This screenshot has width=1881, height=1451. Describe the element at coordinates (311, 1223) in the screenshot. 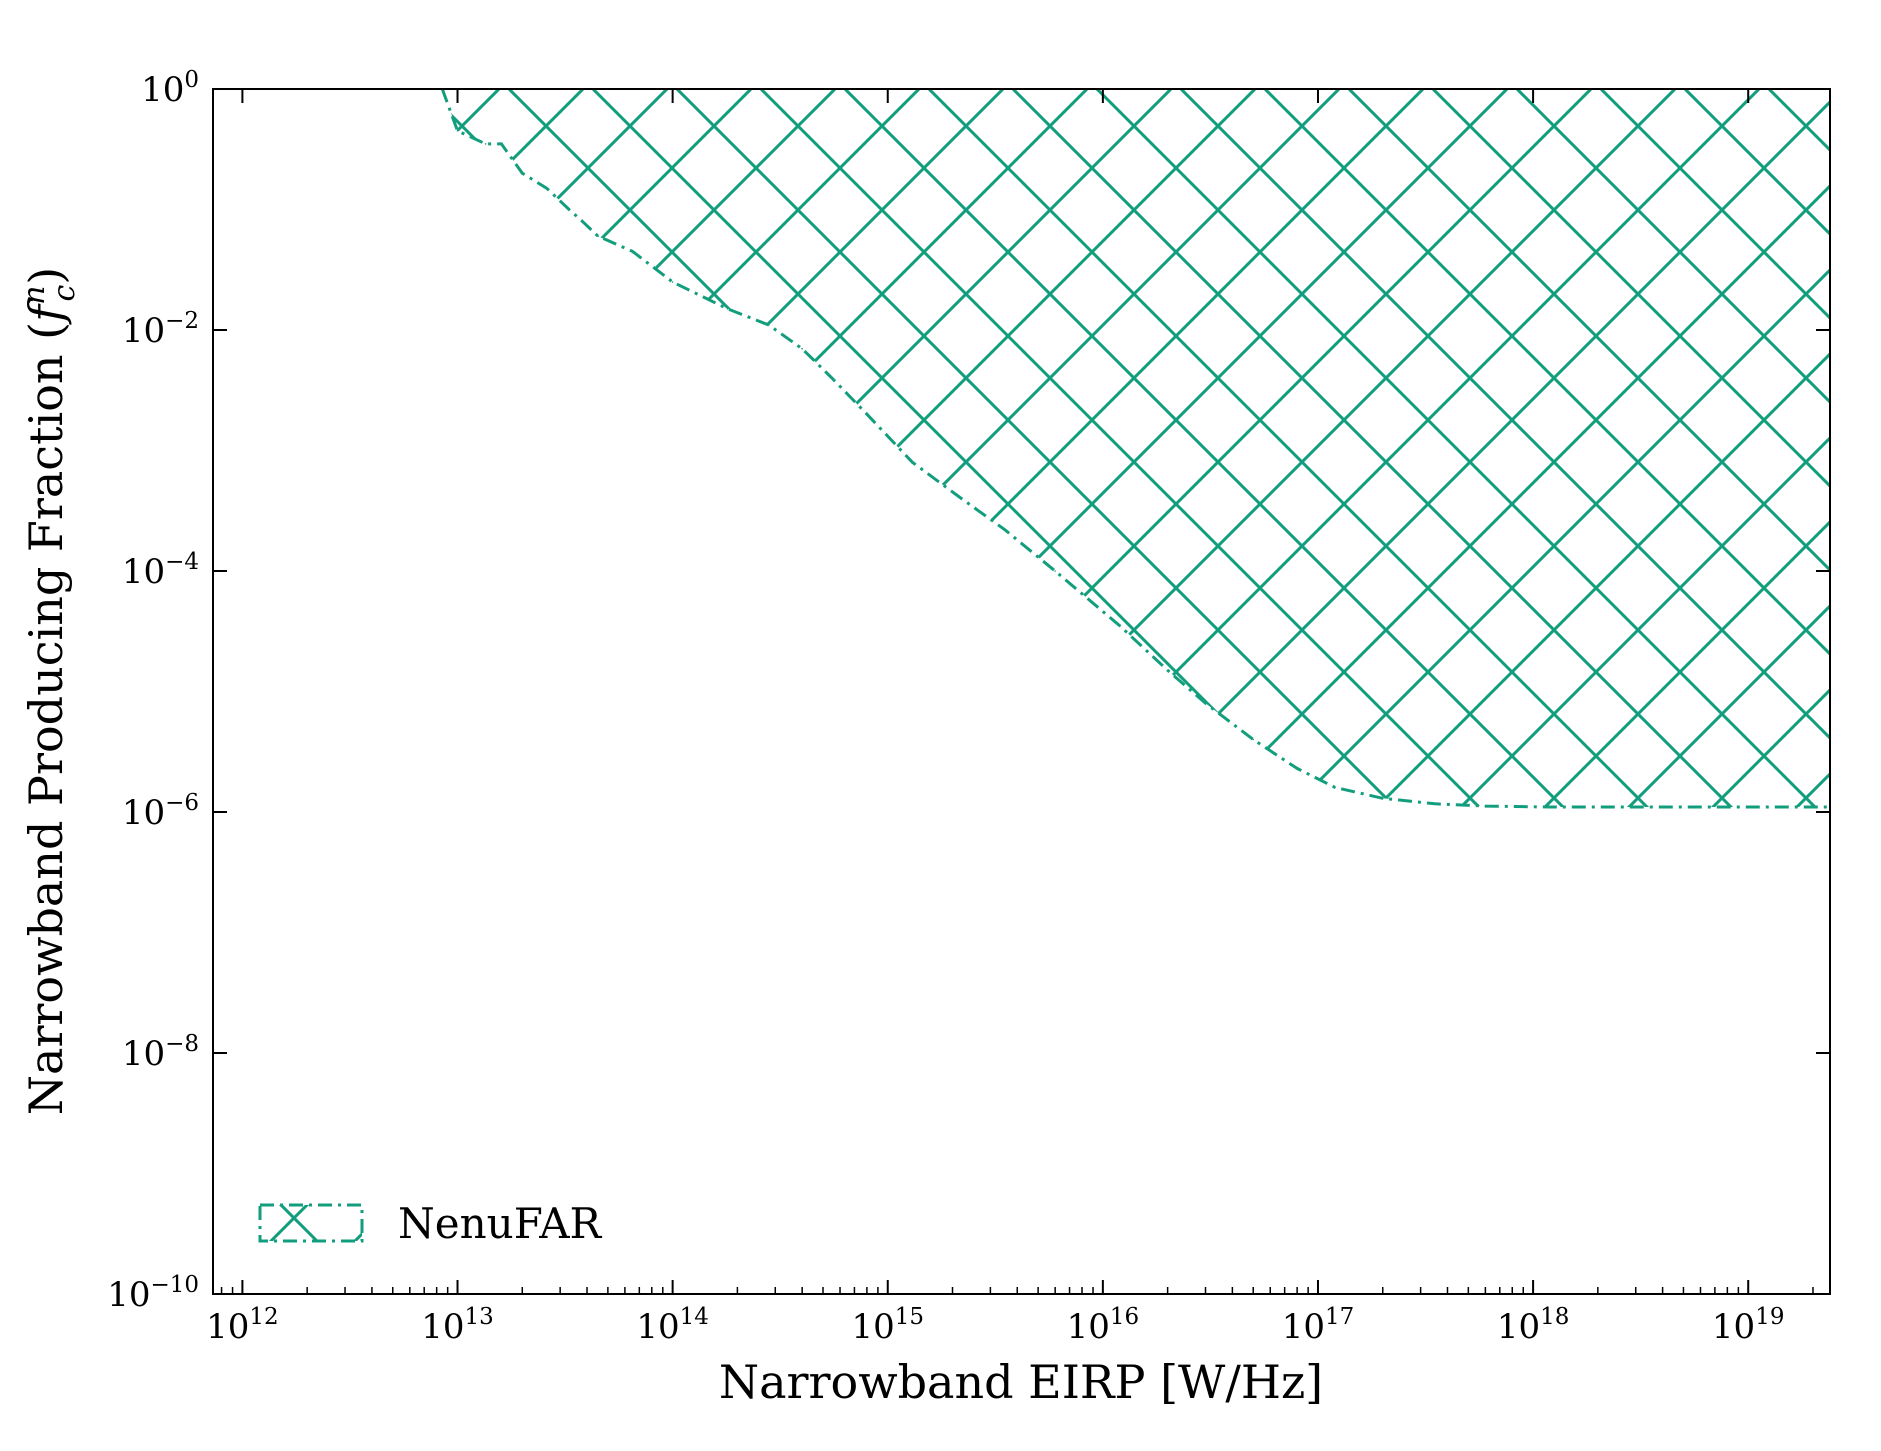

I see `legend-swatch` at that location.